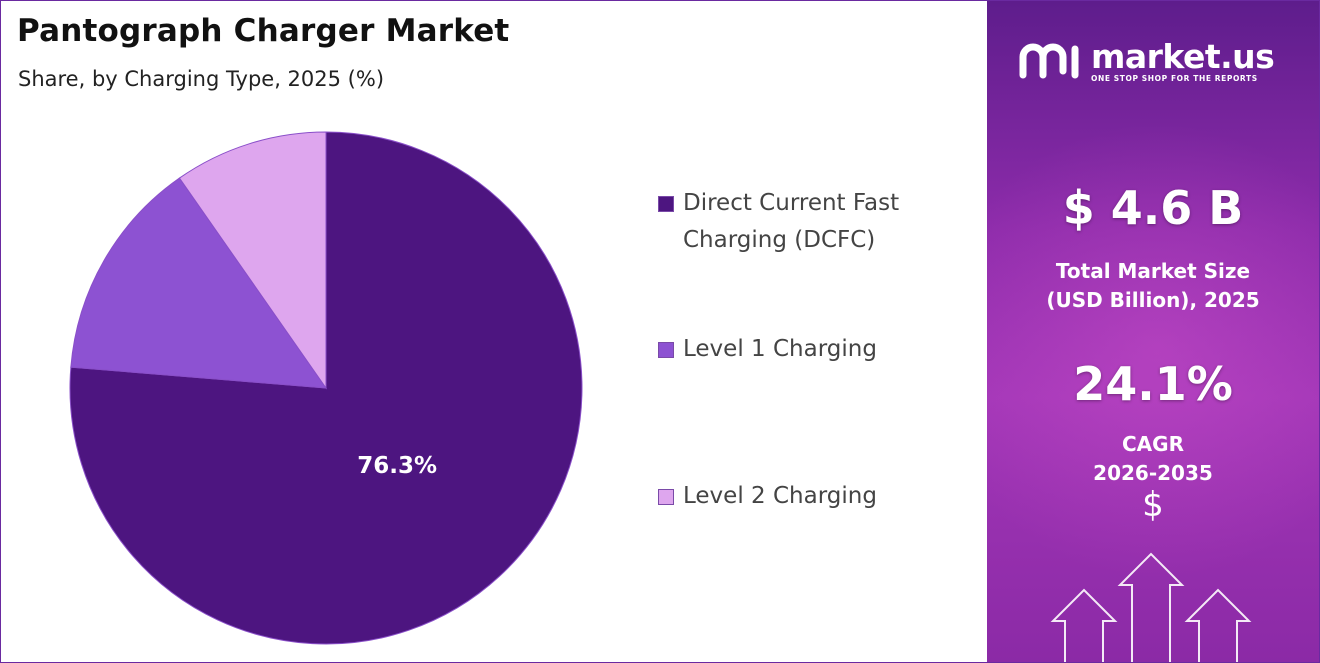  I want to click on legend-label-dcfc: Direct Current Fast Charging (DCFC), so click(791, 221).